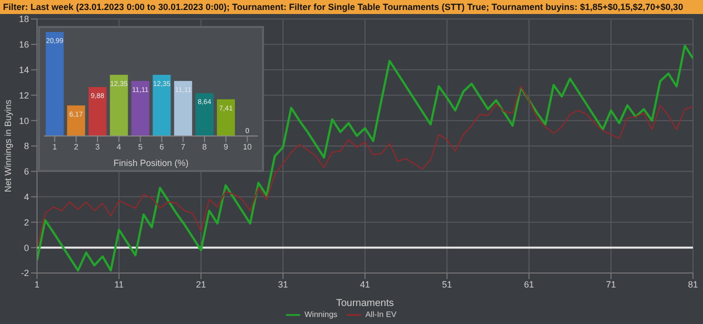 Image resolution: width=703 pixels, height=324 pixels. What do you see at coordinates (26, 171) in the screenshot?
I see `y-tick-label: 6` at bounding box center [26, 171].